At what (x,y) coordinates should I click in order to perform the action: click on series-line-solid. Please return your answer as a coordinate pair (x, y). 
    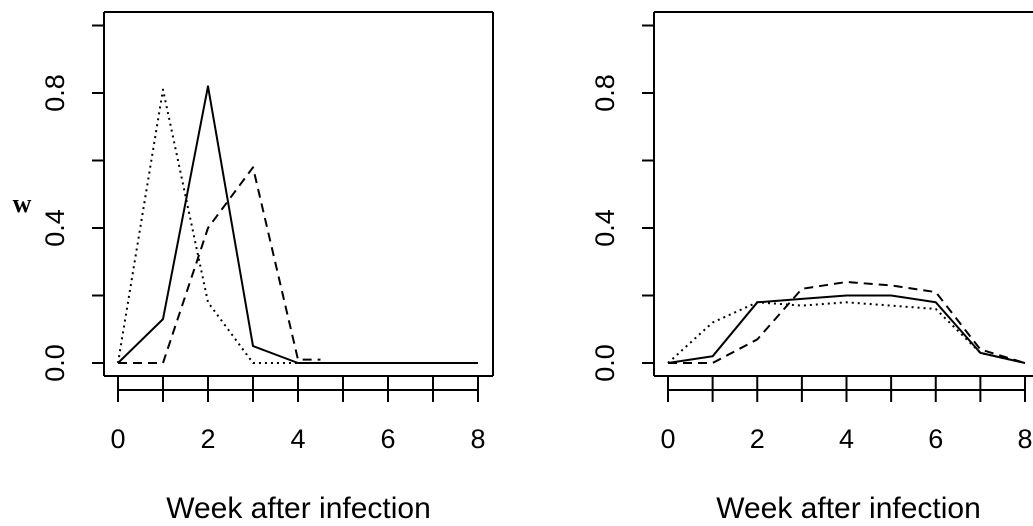
    Looking at the image, I should click on (846, 329).